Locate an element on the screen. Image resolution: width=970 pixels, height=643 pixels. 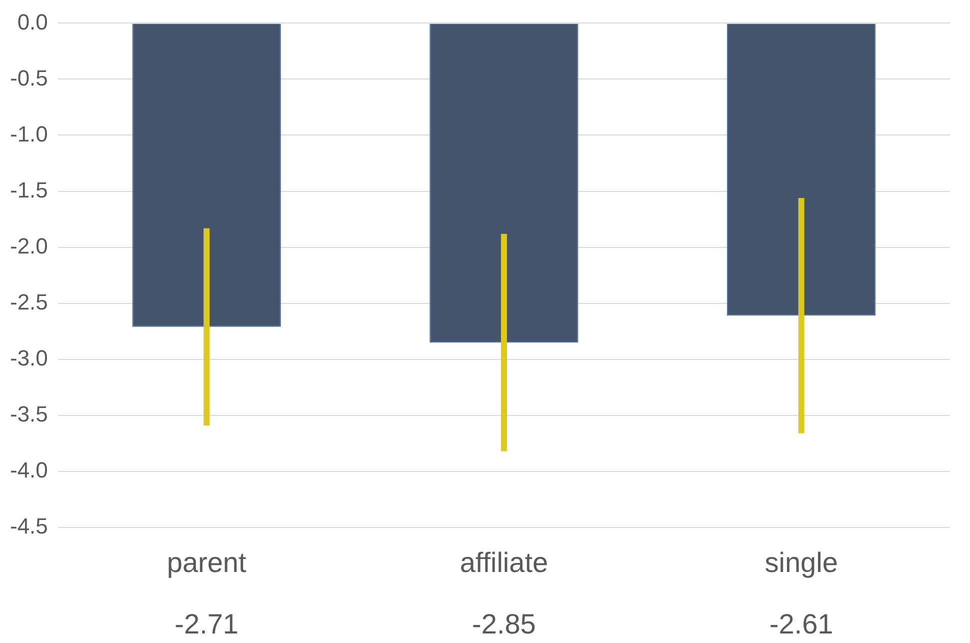
x-tick-label: parent is located at coordinates (206, 562).